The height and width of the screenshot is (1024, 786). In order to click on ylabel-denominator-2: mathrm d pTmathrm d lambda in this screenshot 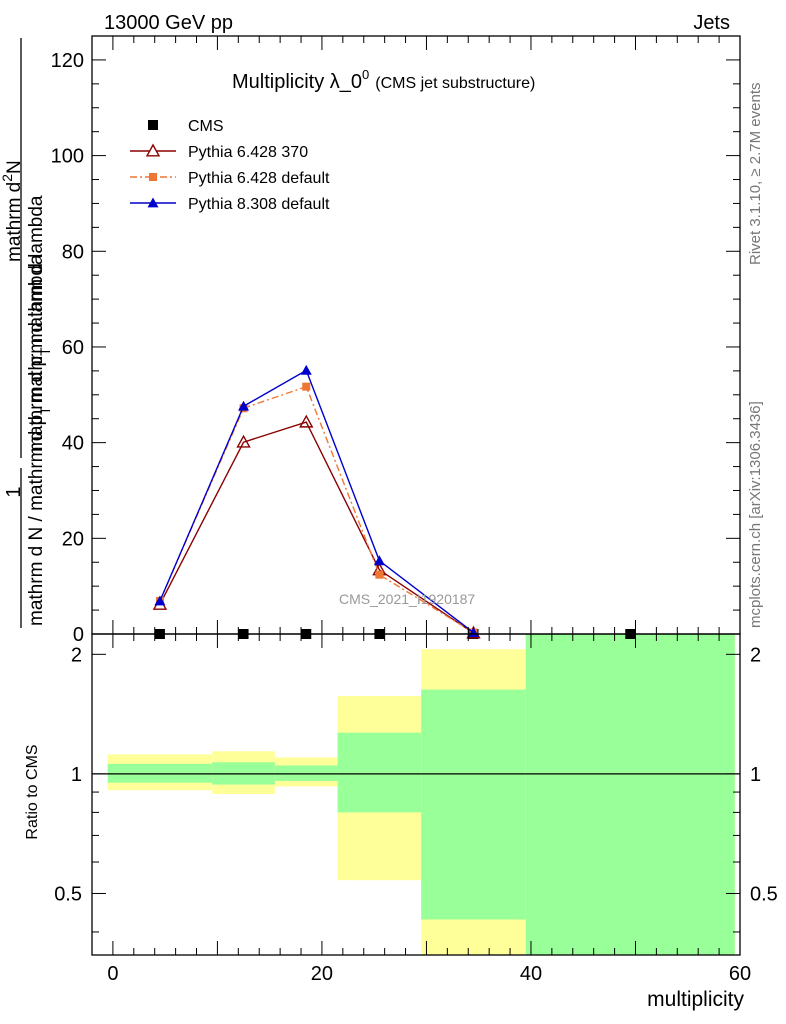, I will do `click(39, 323)`.